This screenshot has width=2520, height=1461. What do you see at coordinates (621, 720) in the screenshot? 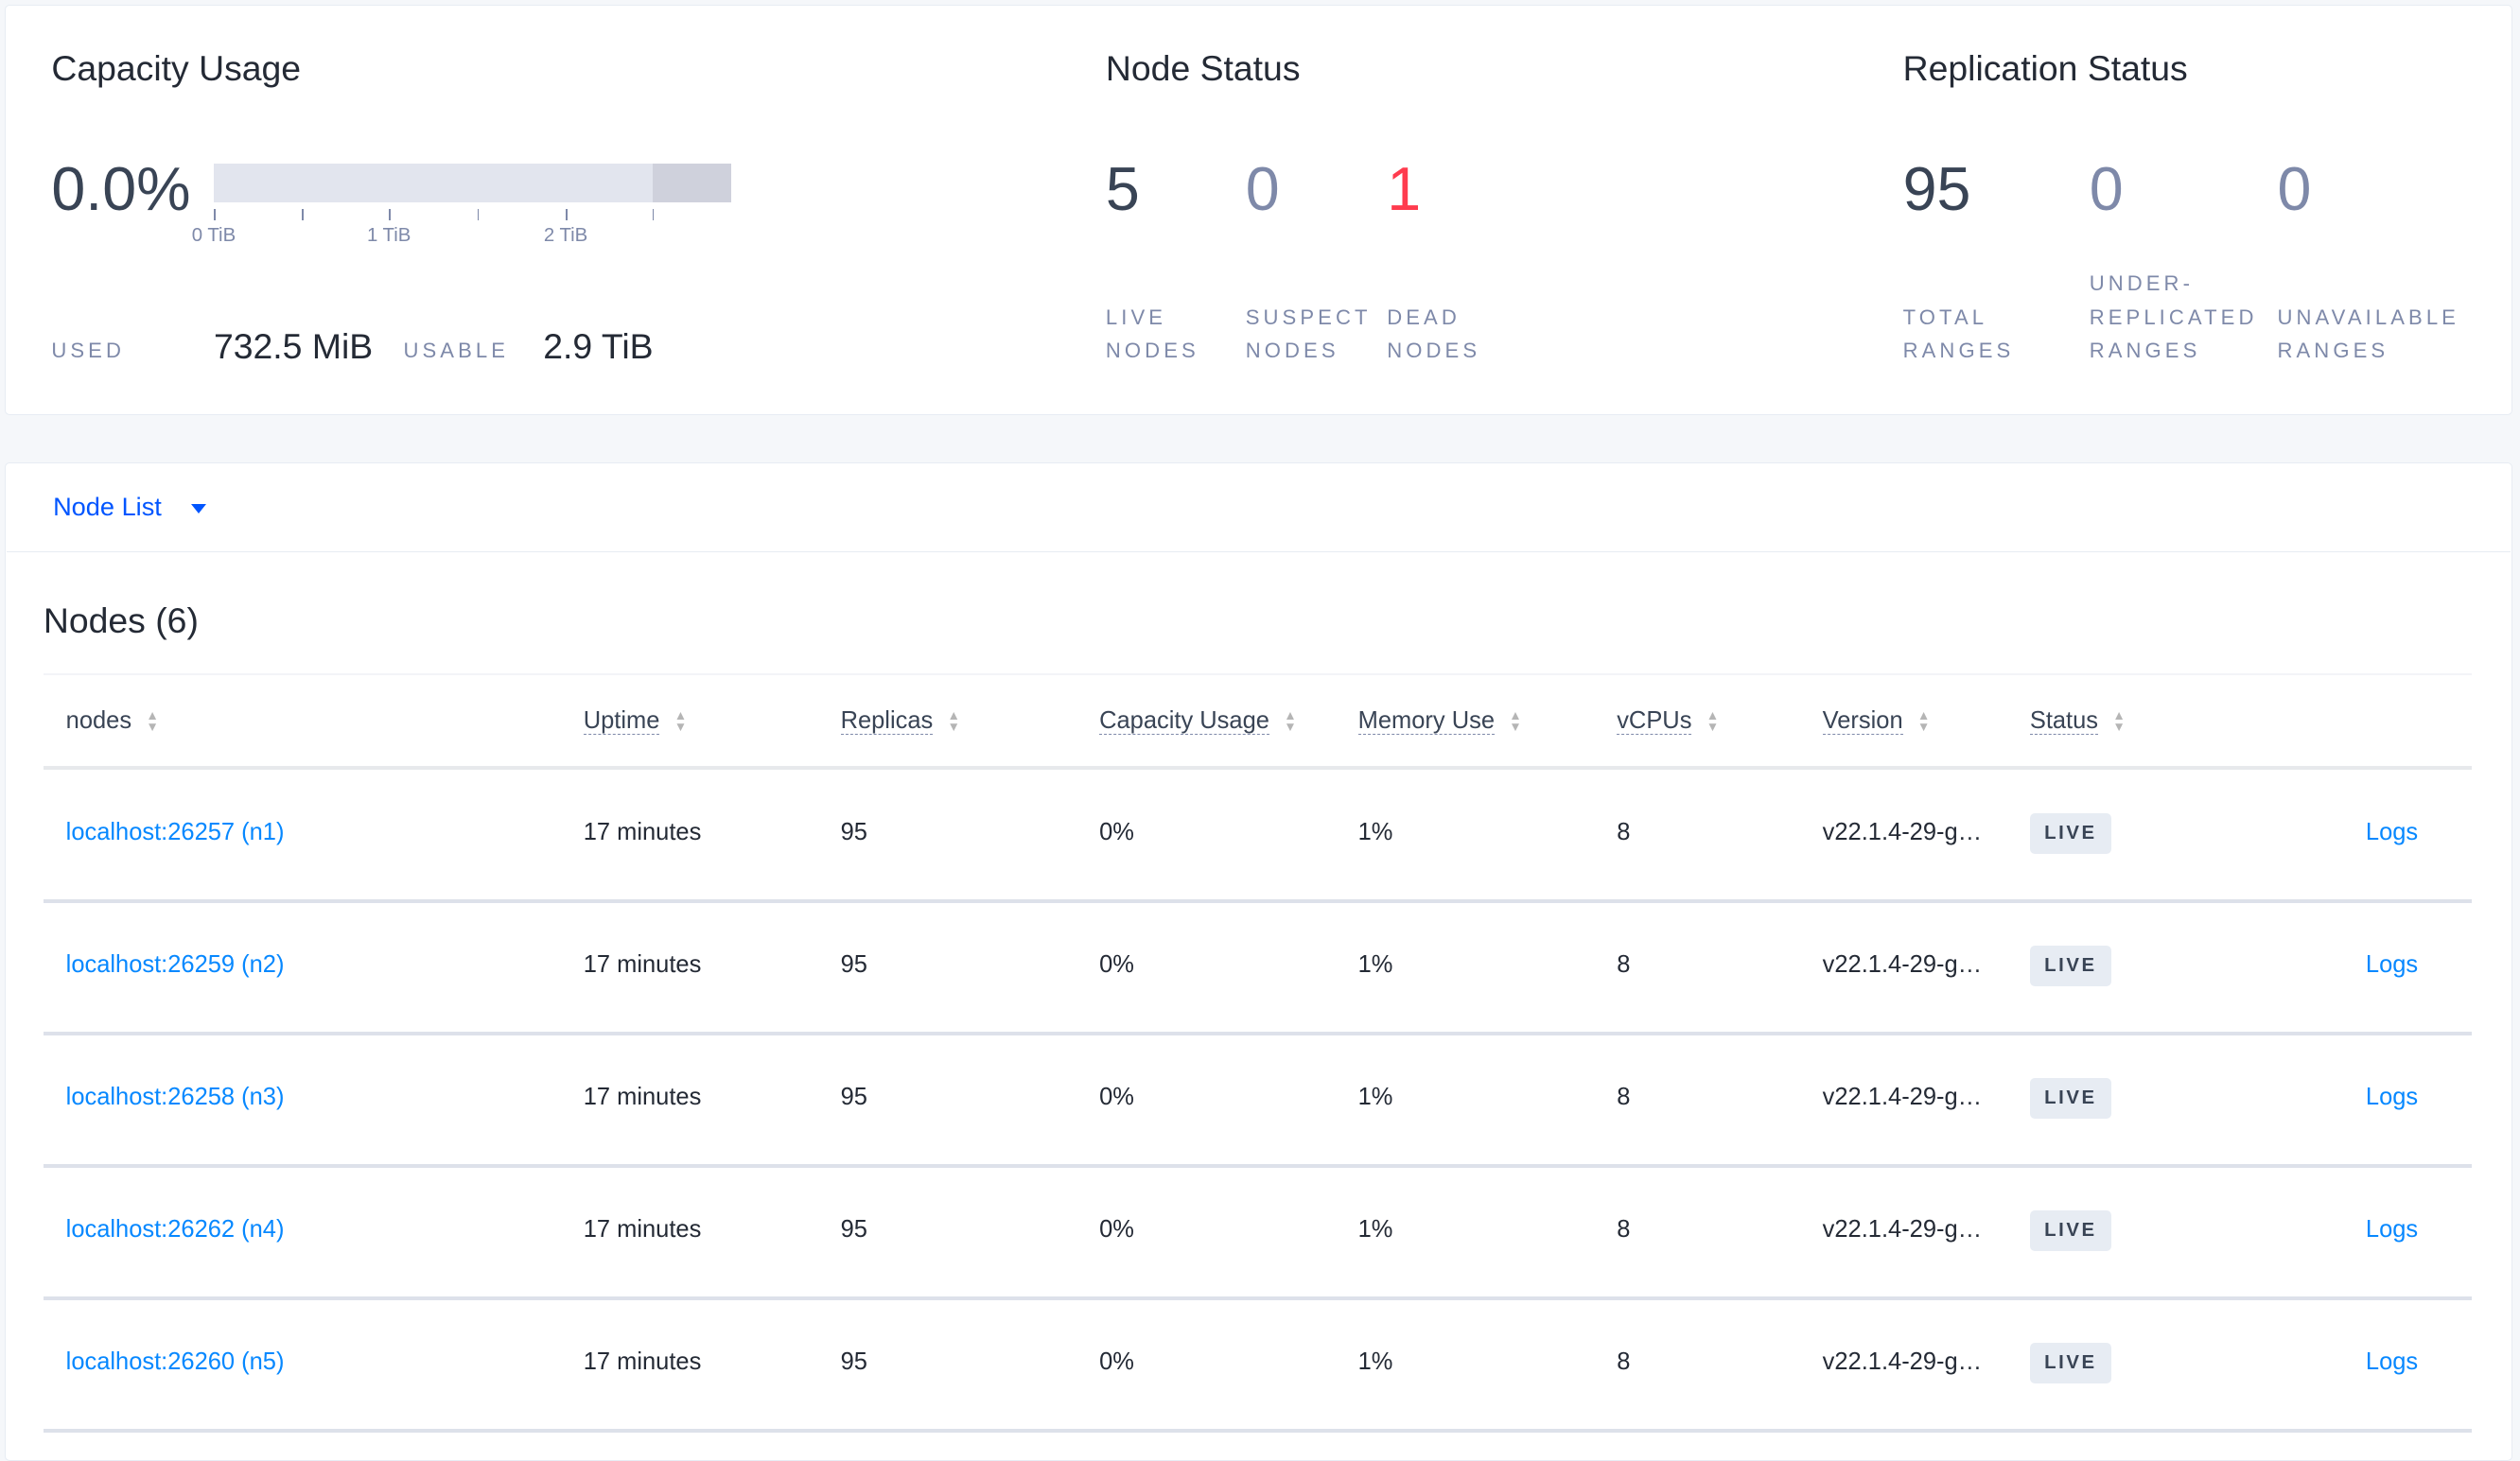
I see `column-header-label: Uptime` at bounding box center [621, 720].